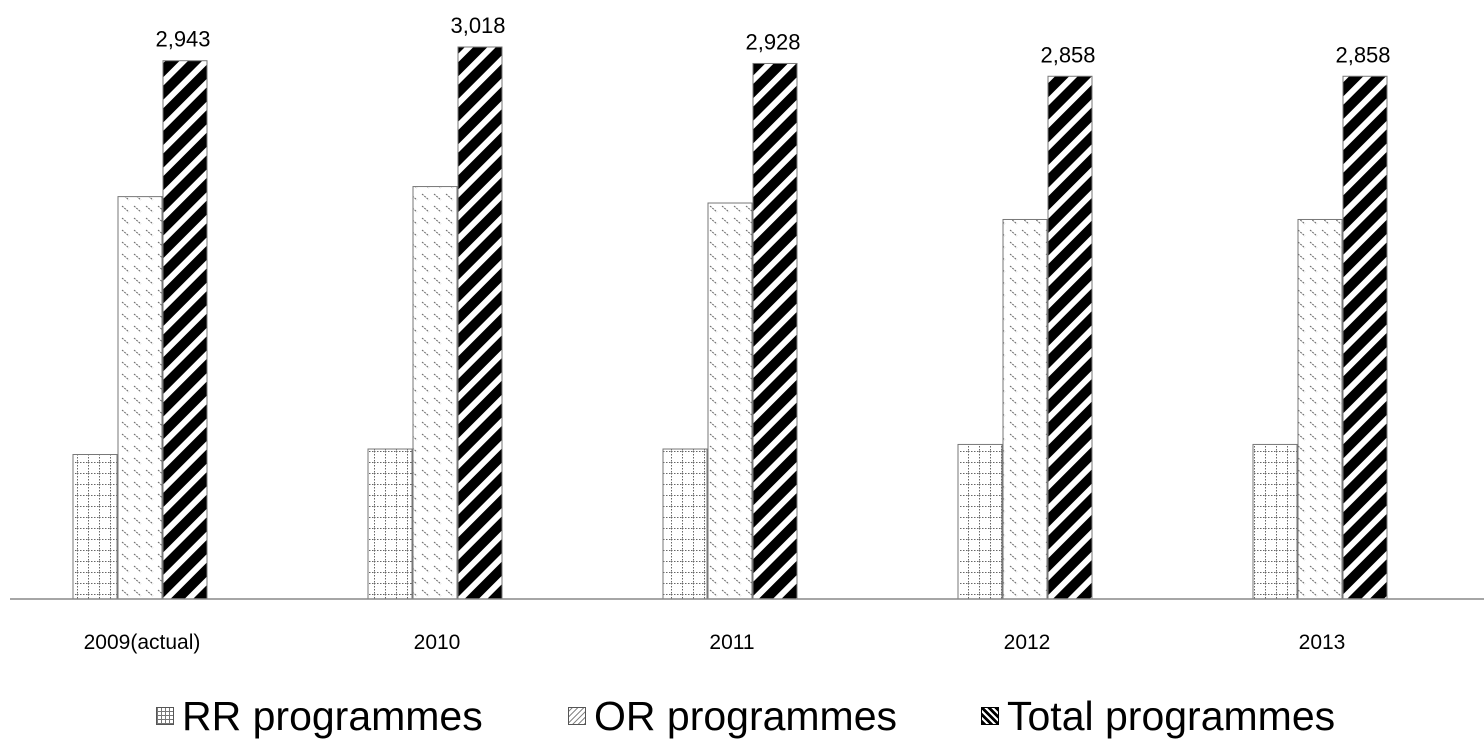 This screenshot has height=748, width=1484. I want to click on legend-label-or: OR programmes, so click(746, 716).